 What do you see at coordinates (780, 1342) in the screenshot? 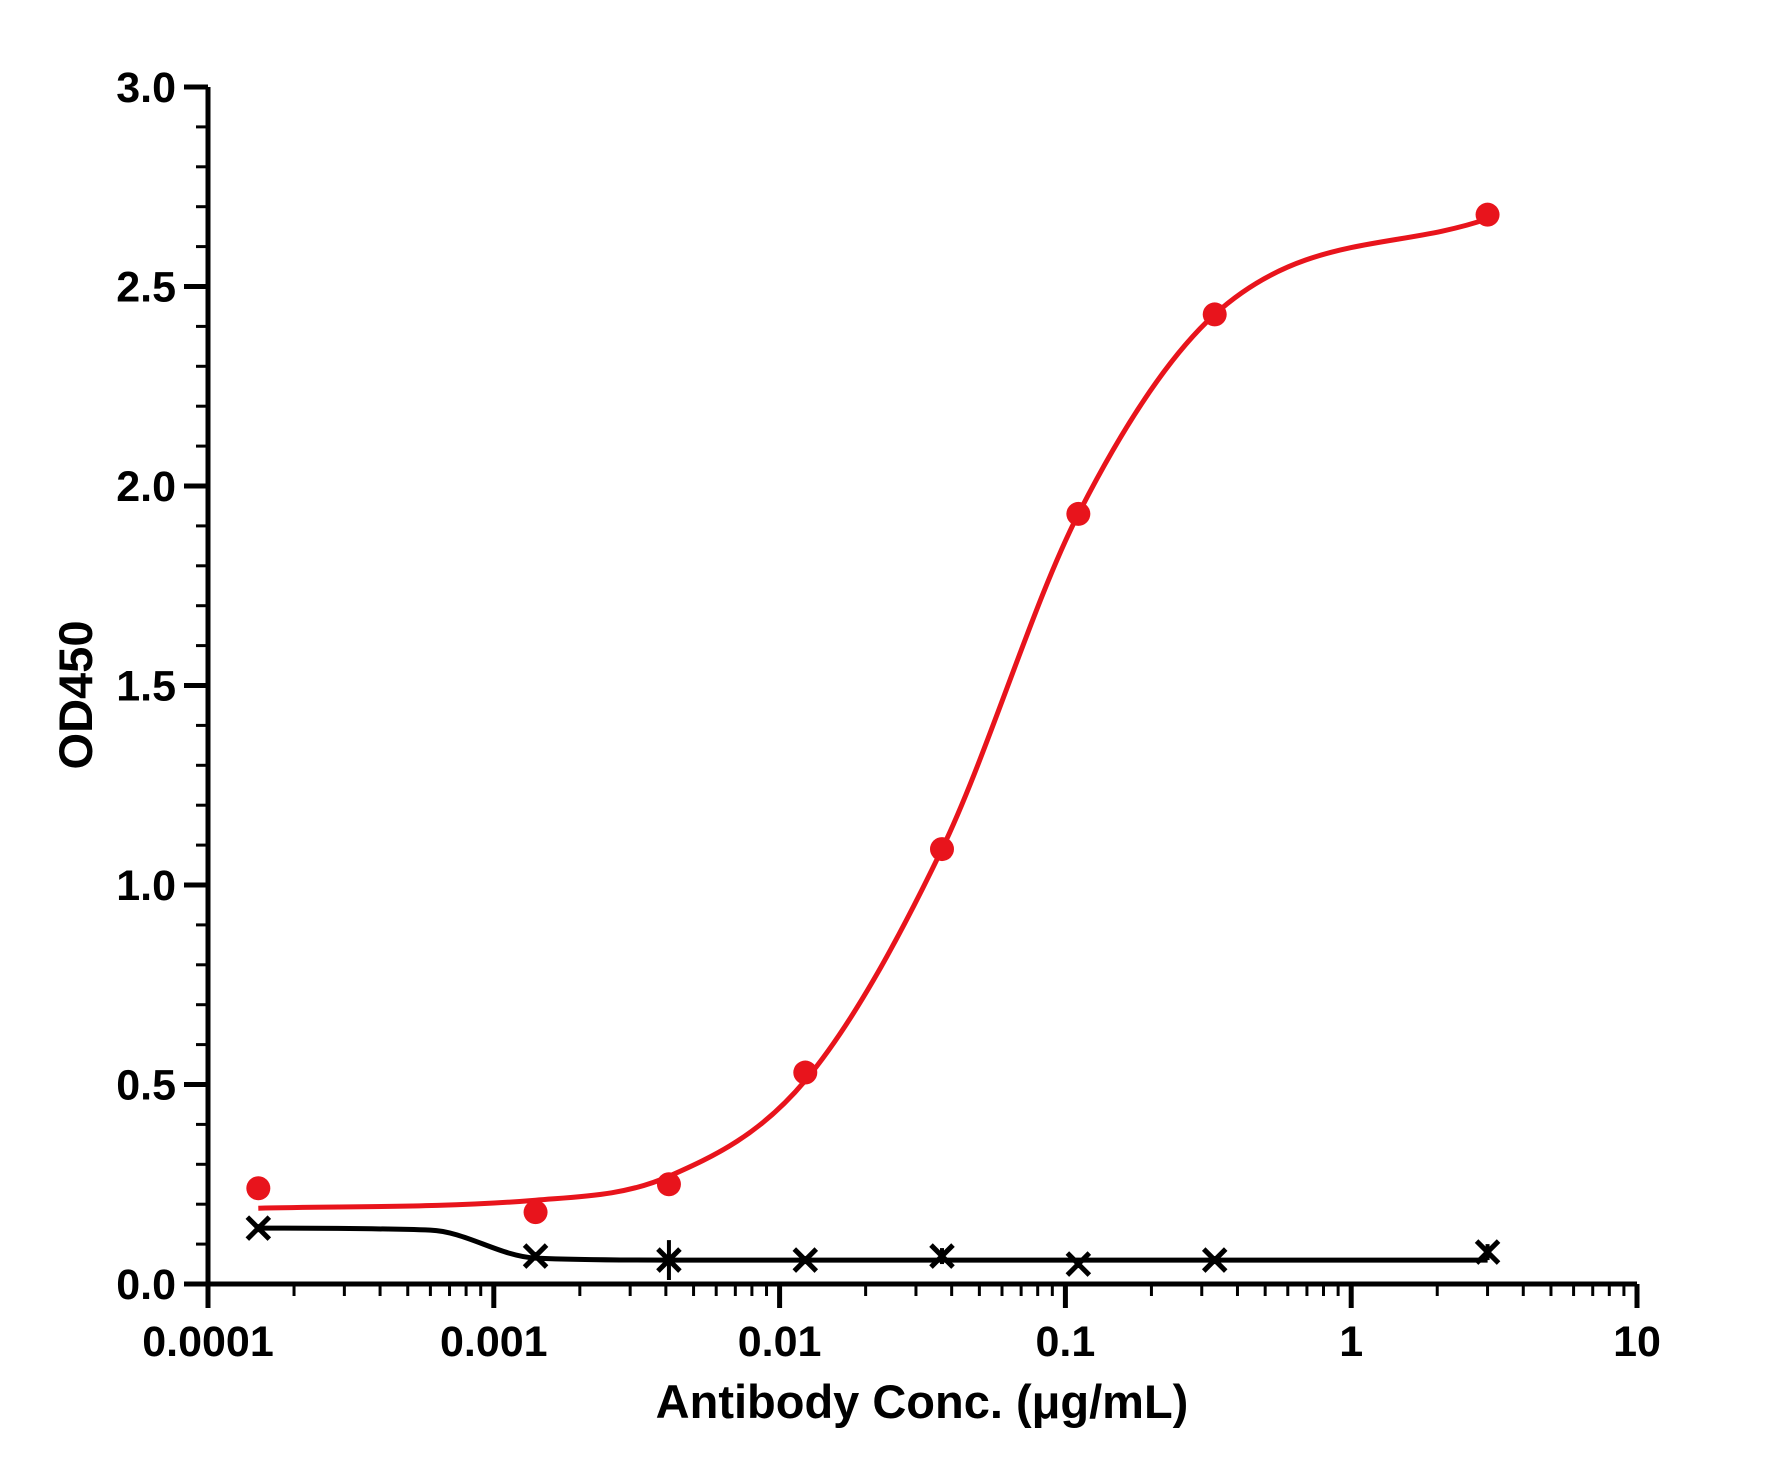
I see `x-tick-label: 0.01` at bounding box center [780, 1342].